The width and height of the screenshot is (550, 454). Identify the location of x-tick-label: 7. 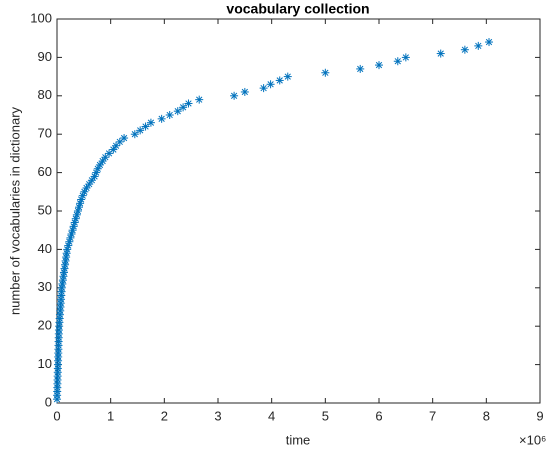
(432, 415).